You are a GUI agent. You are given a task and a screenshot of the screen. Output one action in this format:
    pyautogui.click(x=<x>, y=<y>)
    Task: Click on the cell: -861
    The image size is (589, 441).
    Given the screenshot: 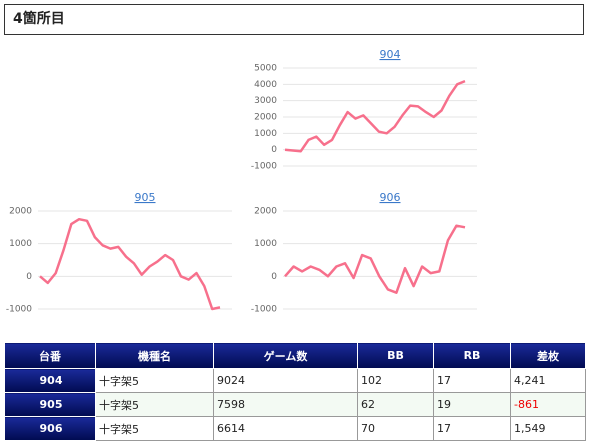 What is the action you would take?
    pyautogui.click(x=548, y=404)
    